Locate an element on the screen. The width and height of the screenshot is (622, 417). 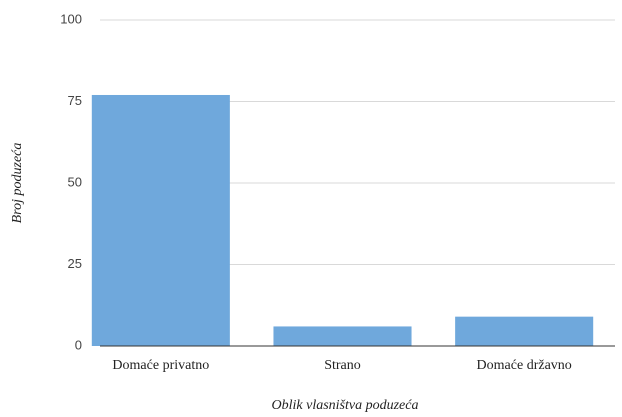
y-tick-label: 50 is located at coordinates (75, 181).